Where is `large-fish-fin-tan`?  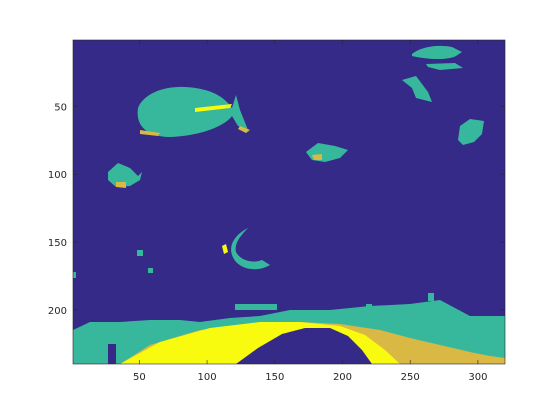 large-fish-fin-tan is located at coordinates (244, 129).